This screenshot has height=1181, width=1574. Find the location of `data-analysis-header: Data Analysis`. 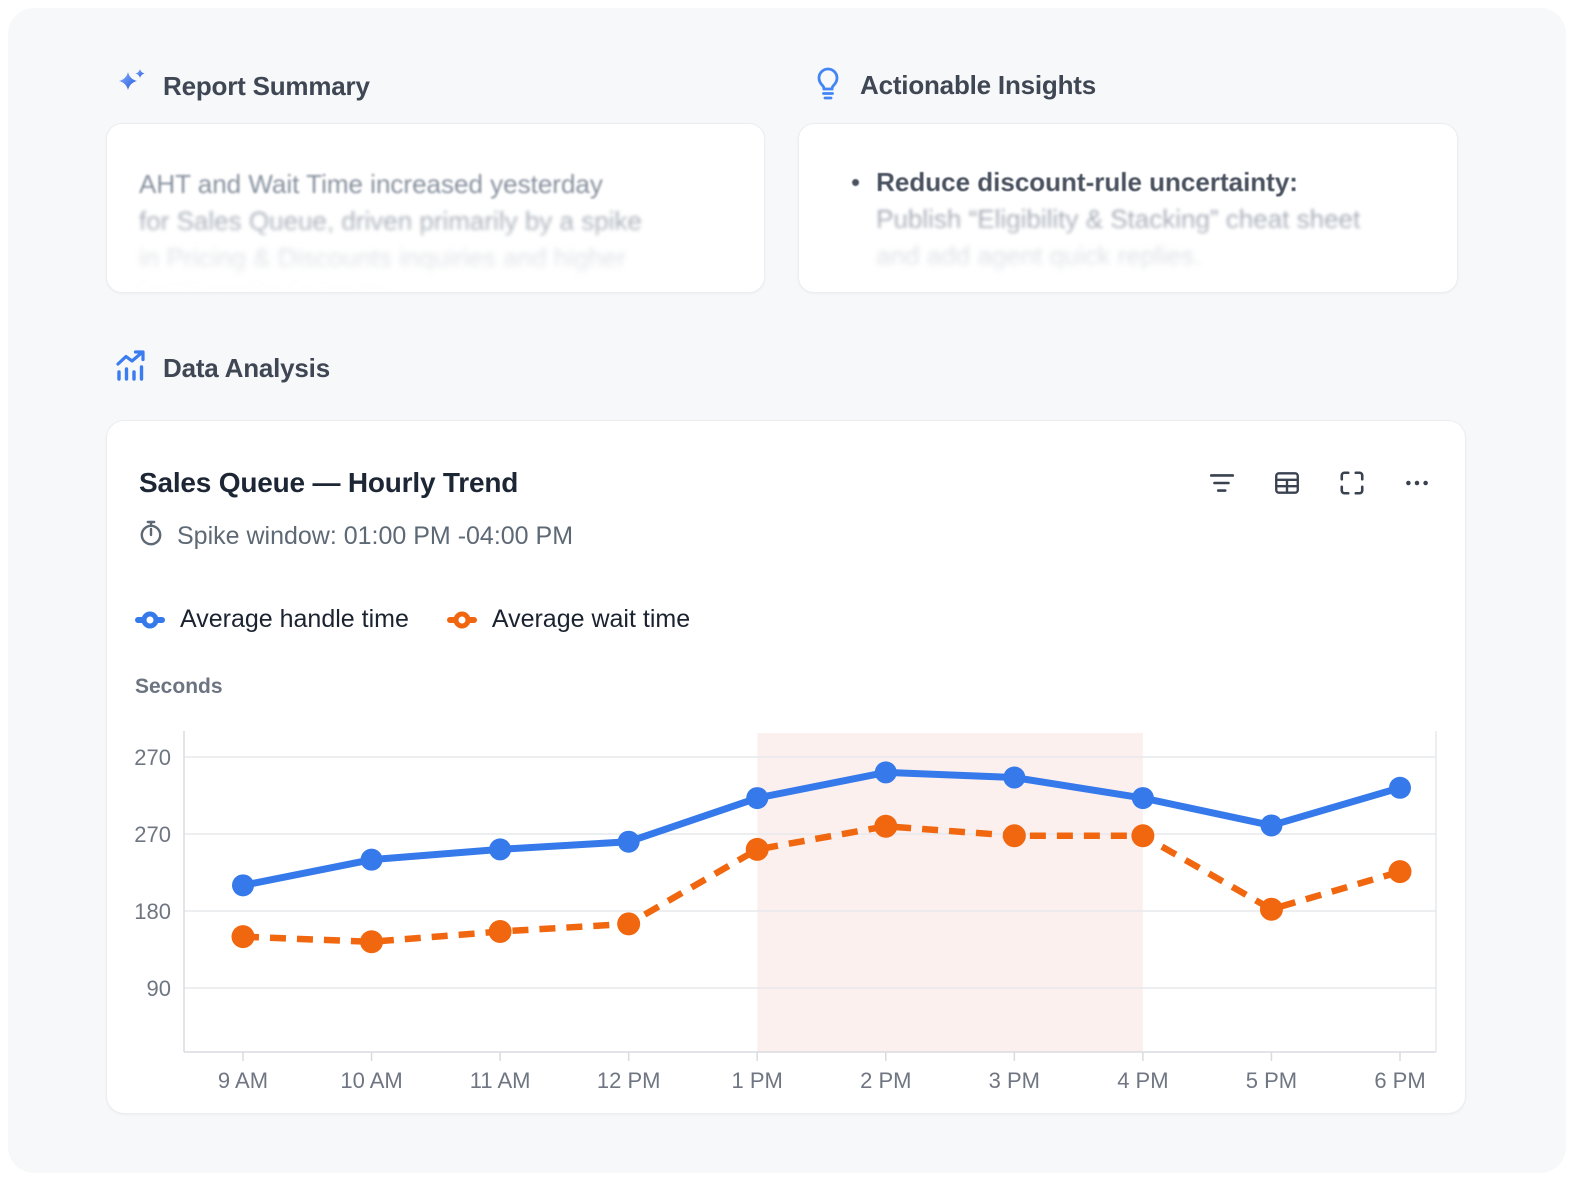

data-analysis-header: Data Analysis is located at coordinates (221, 368).